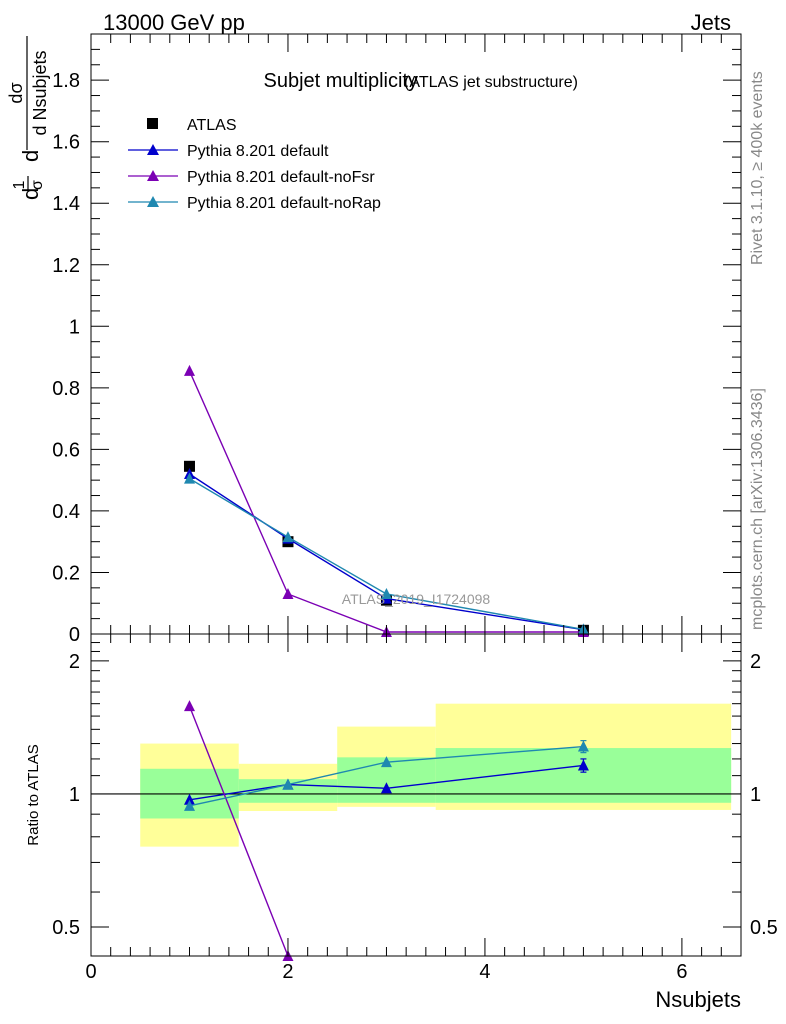  Describe the element at coordinates (153, 149) in the screenshot. I see `legend-default-marker` at that location.